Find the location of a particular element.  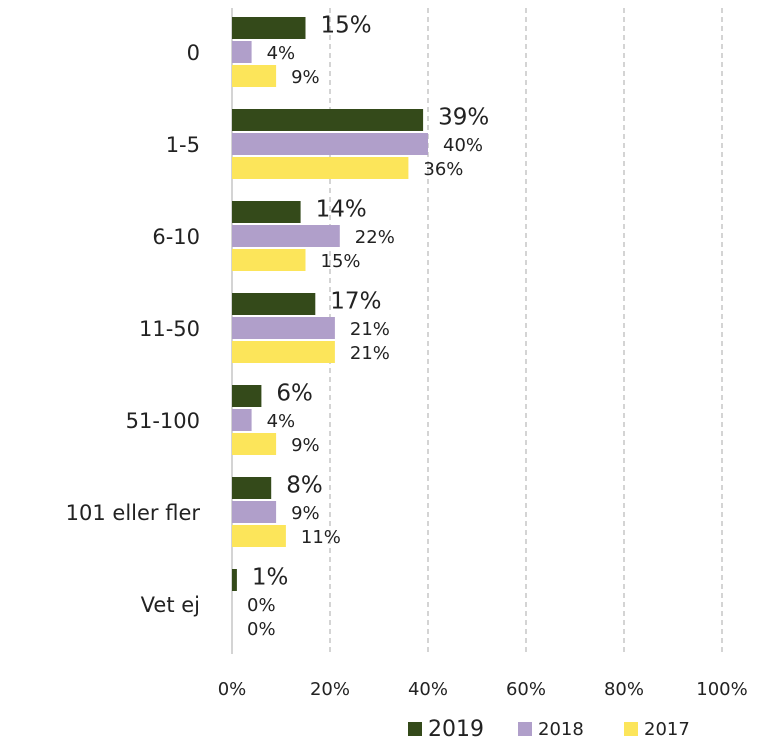

value-label: 17% is located at coordinates (355, 302).